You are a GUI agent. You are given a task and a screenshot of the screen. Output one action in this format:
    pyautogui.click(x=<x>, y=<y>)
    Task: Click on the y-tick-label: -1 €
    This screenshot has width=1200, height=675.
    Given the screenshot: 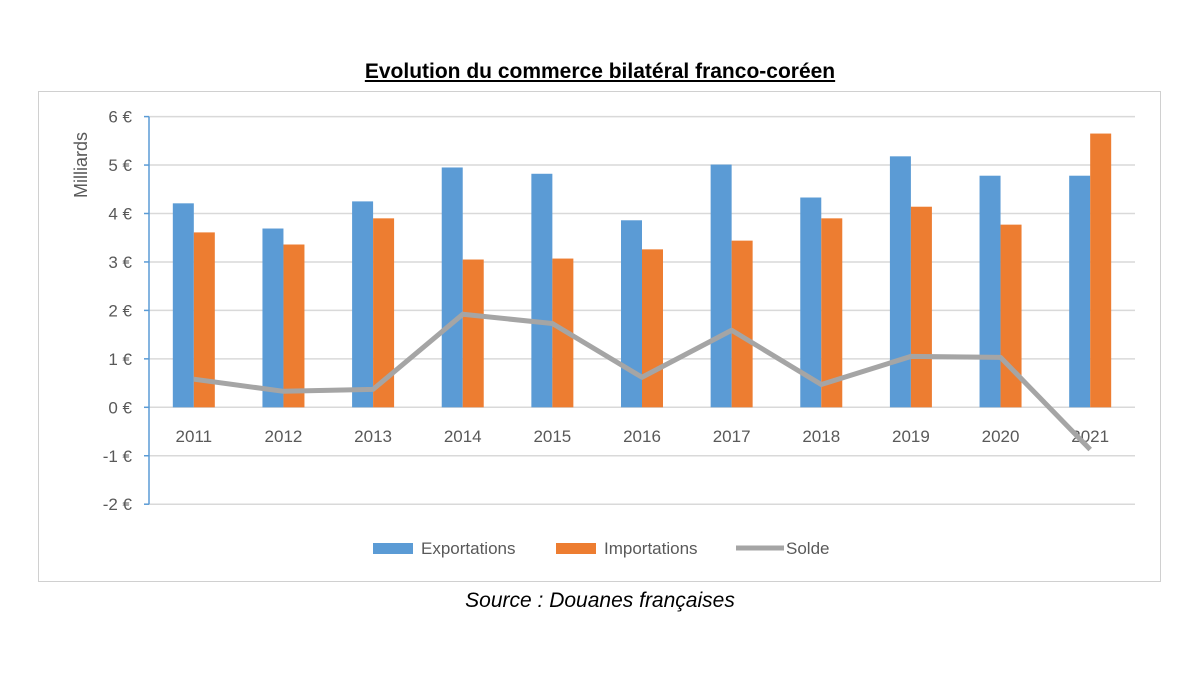 What is the action you would take?
    pyautogui.click(x=118, y=456)
    